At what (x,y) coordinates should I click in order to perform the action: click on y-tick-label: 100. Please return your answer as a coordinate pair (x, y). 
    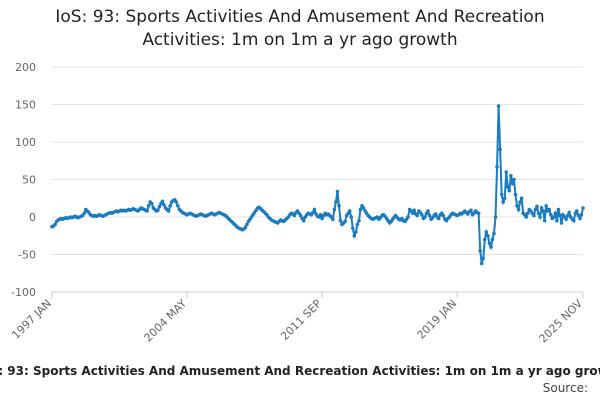
    Looking at the image, I should click on (25, 142).